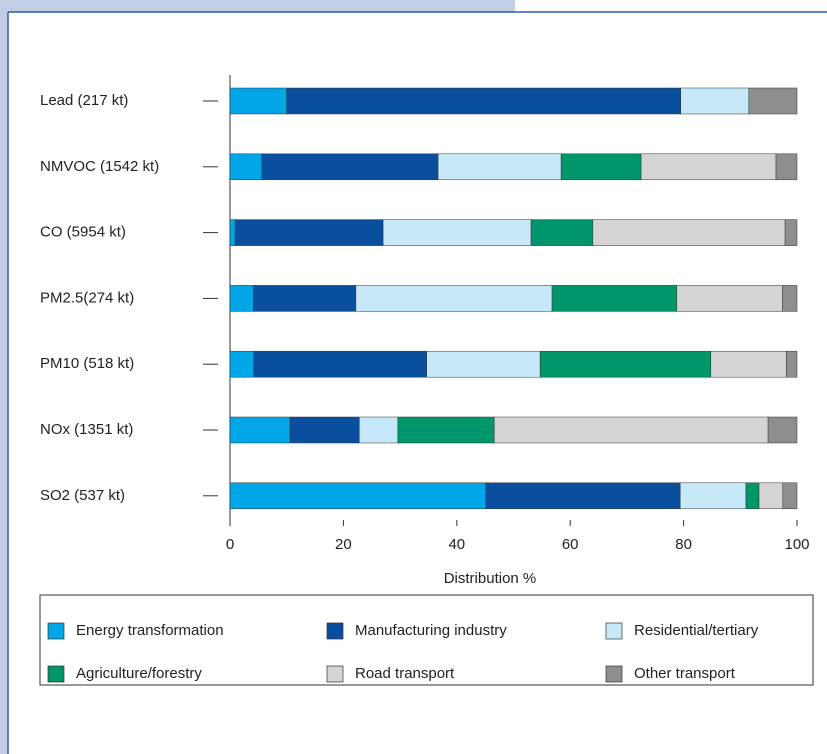  What do you see at coordinates (431, 630) in the screenshot?
I see `legend-label: Manufacturing industry` at bounding box center [431, 630].